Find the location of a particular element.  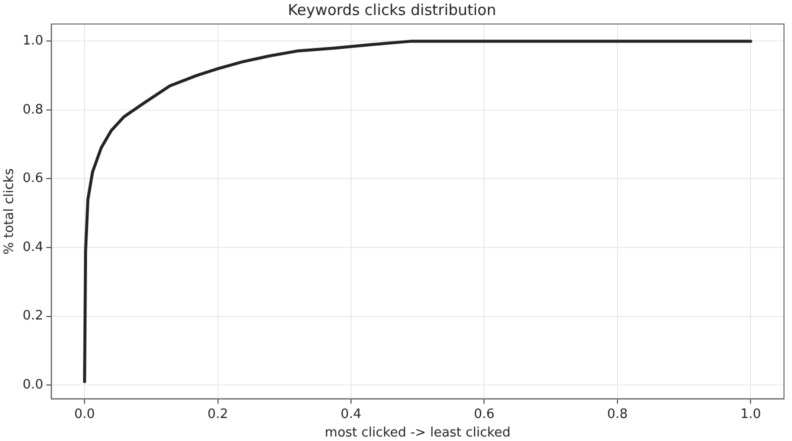

x-axis-title: most clicked -> least clicked is located at coordinates (417, 433).